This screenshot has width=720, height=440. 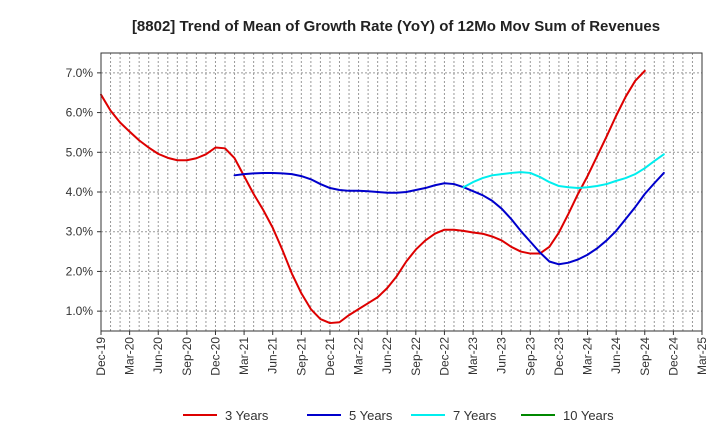 What do you see at coordinates (80, 192) in the screenshot?
I see `y-tick-label: 4.0%` at bounding box center [80, 192].